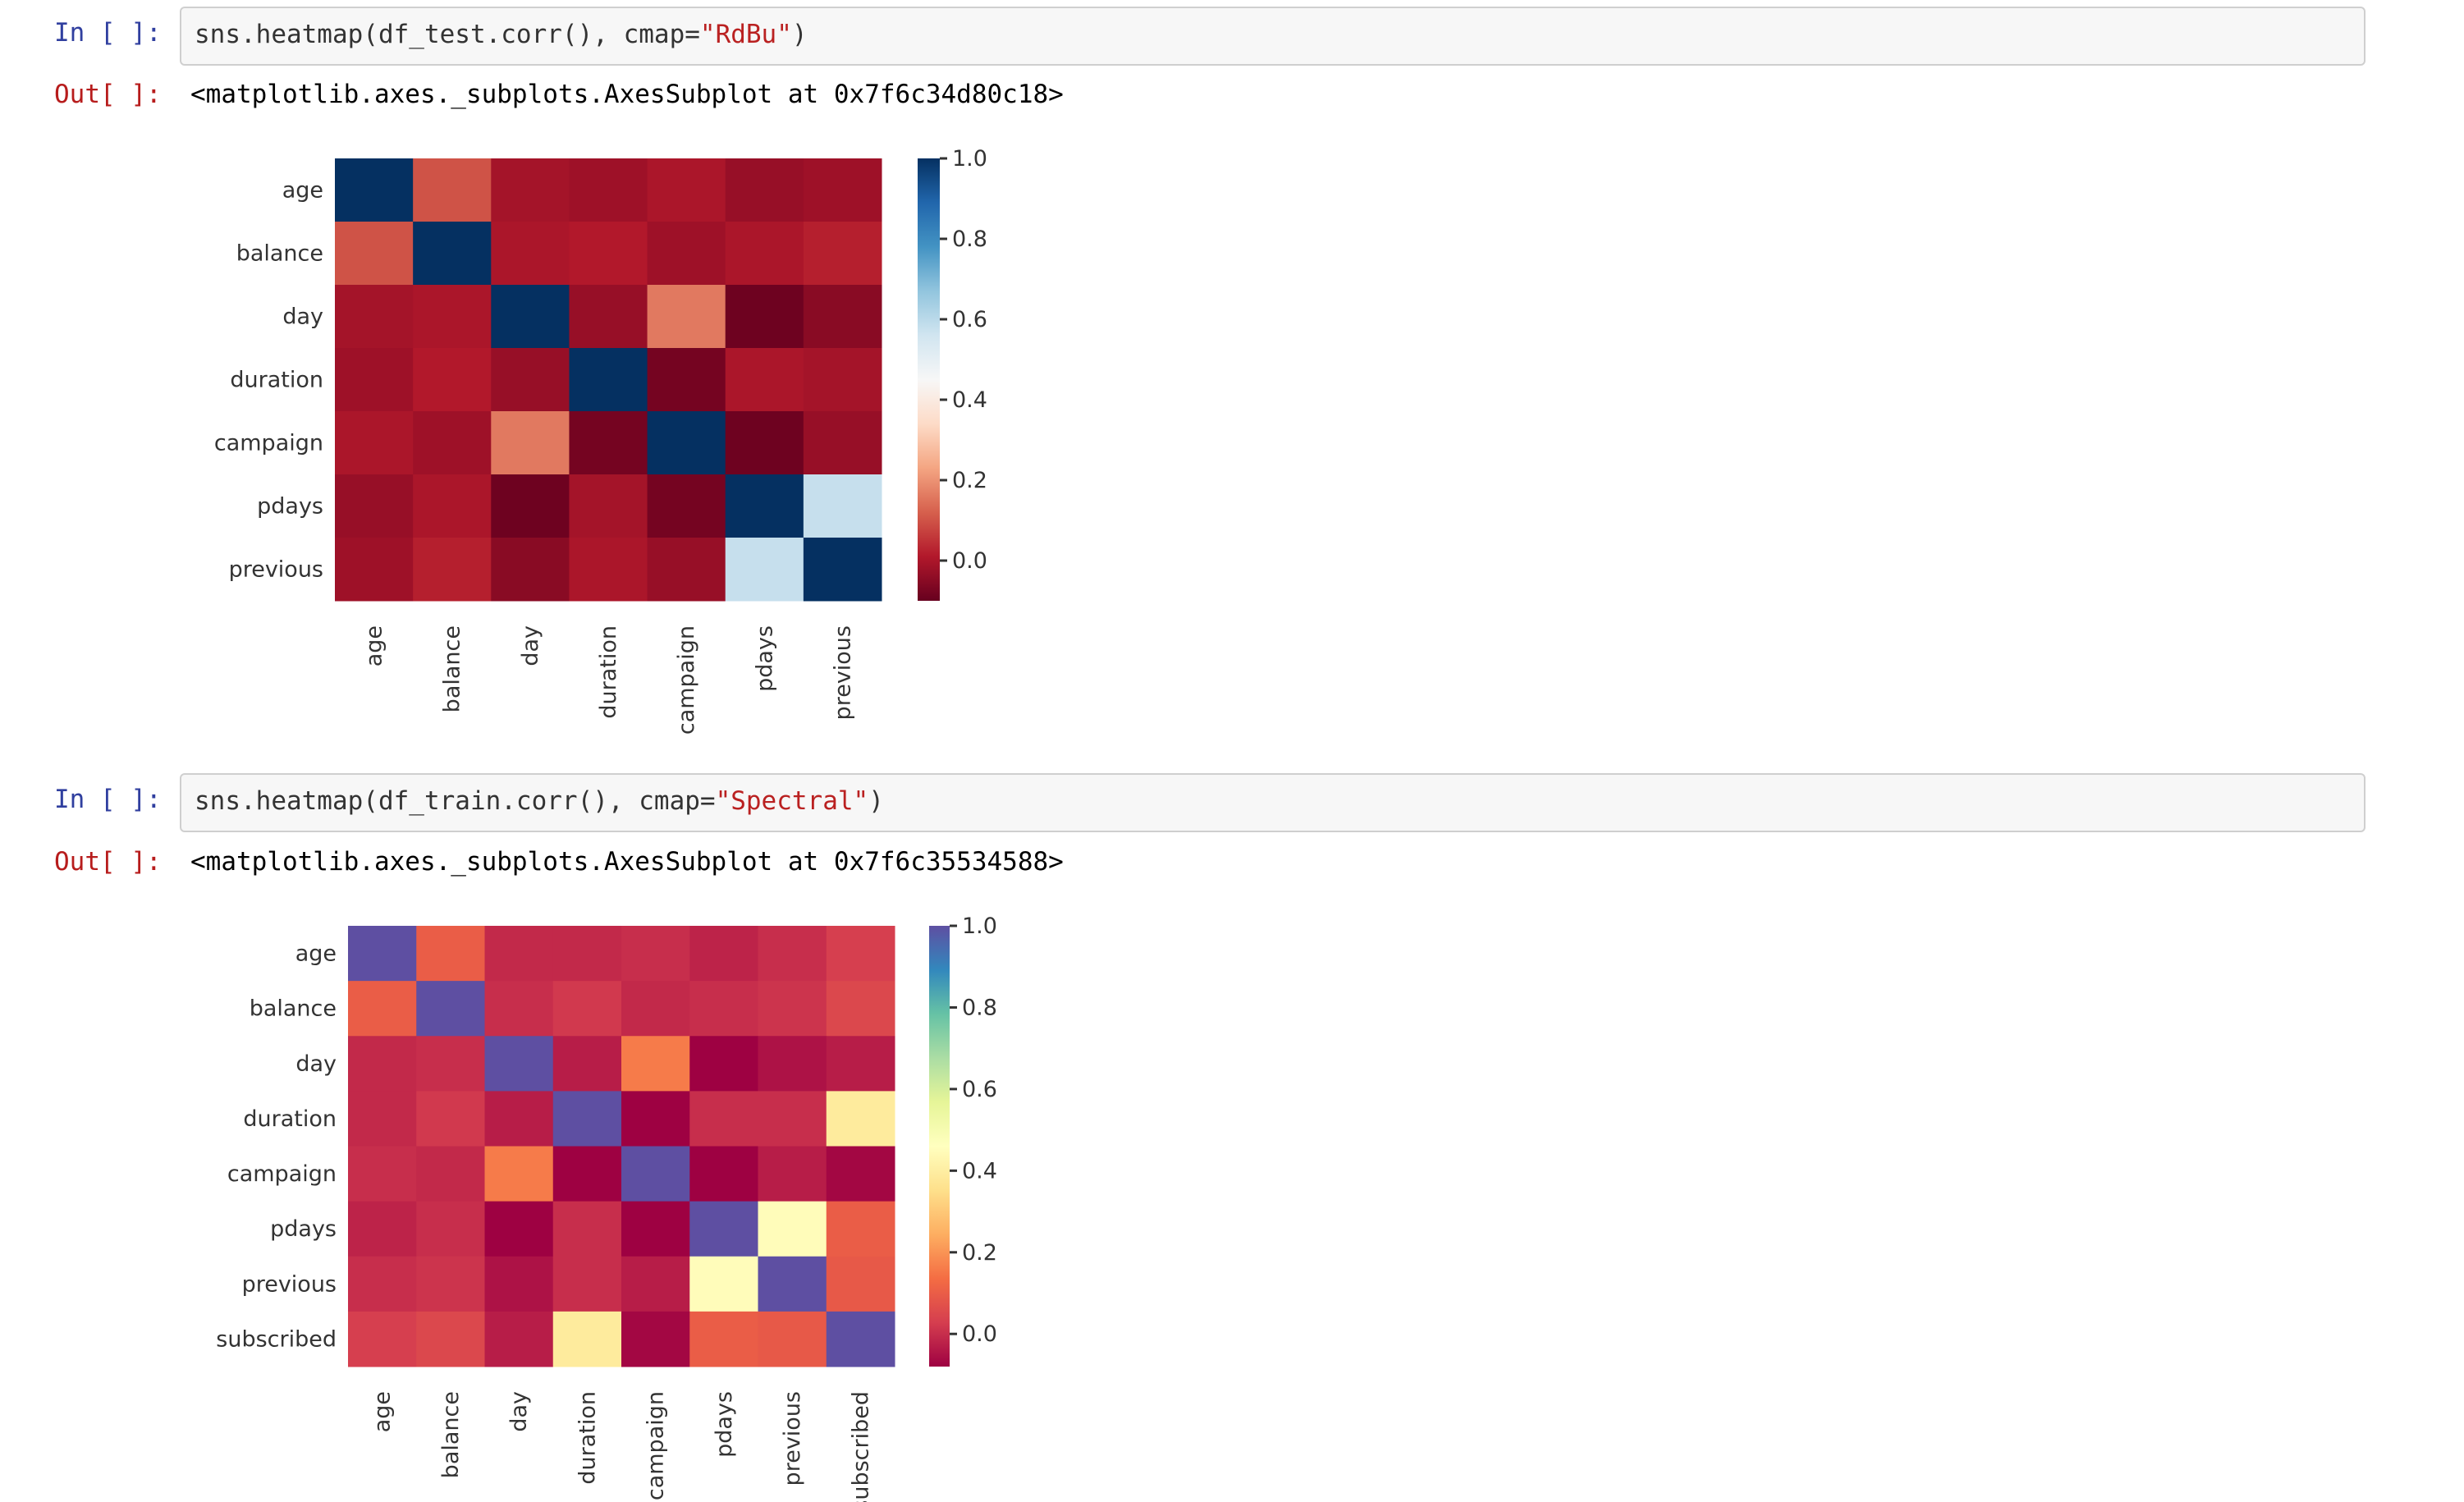 The height and width of the screenshot is (1502, 2464). I want to click on code-suffix: ), so click(799, 34).